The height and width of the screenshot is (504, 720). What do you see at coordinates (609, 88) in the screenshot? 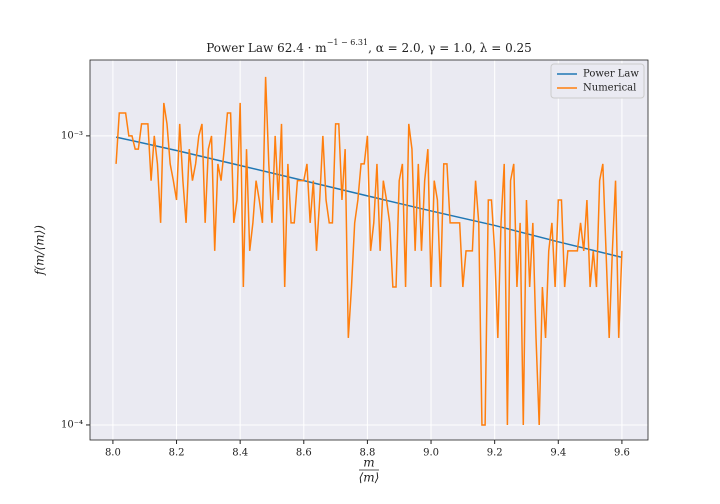
I see `legend-label: Numerical` at bounding box center [609, 88].